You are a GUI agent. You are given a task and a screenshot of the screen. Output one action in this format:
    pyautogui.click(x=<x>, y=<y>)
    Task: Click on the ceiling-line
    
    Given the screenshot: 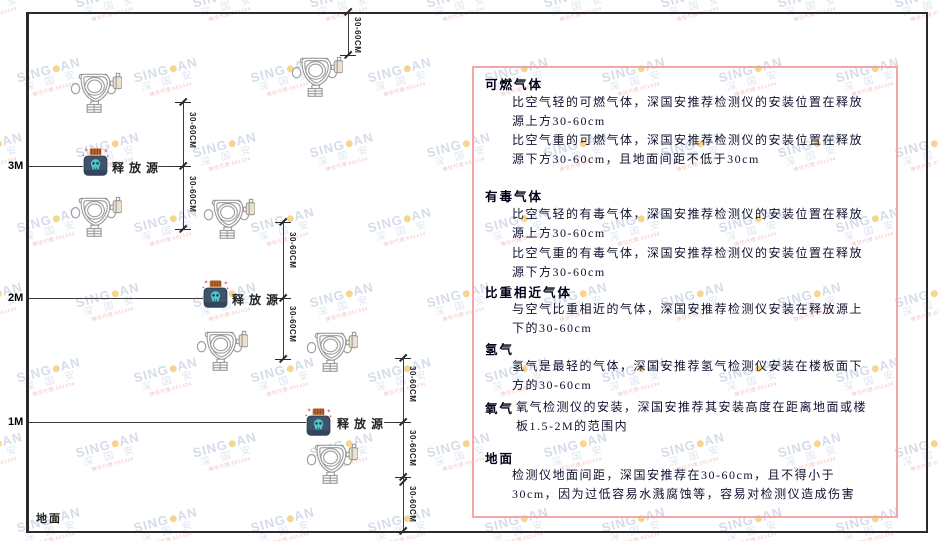 What is the action you would take?
    pyautogui.click(x=477, y=13)
    